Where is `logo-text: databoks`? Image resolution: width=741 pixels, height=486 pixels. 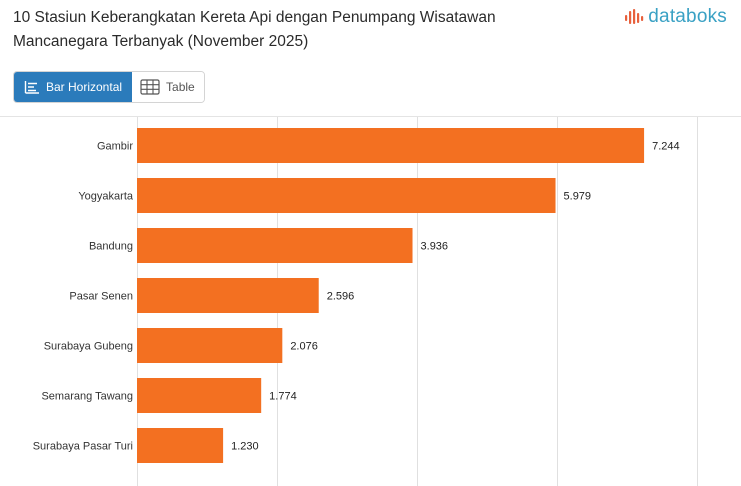 logo-text: databoks is located at coordinates (687, 16).